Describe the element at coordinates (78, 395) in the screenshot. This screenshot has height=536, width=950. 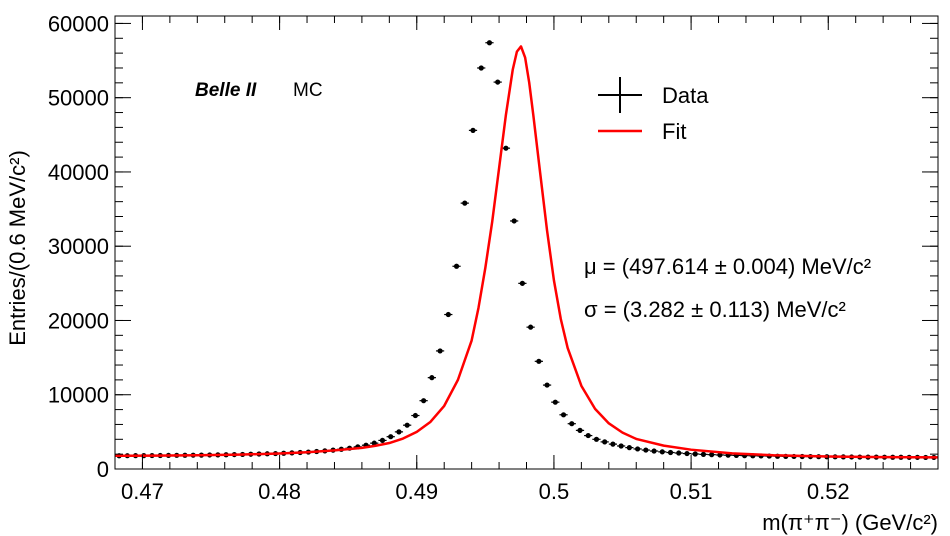
I see `y-tick-label: 10000` at that location.